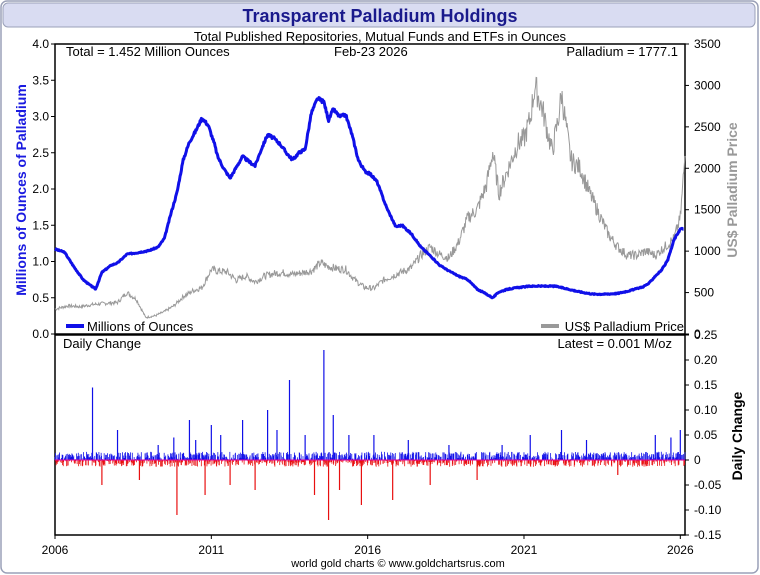  What do you see at coordinates (706, 335) in the screenshot?
I see `y-daily-tick-label: 0.25` at bounding box center [706, 335].